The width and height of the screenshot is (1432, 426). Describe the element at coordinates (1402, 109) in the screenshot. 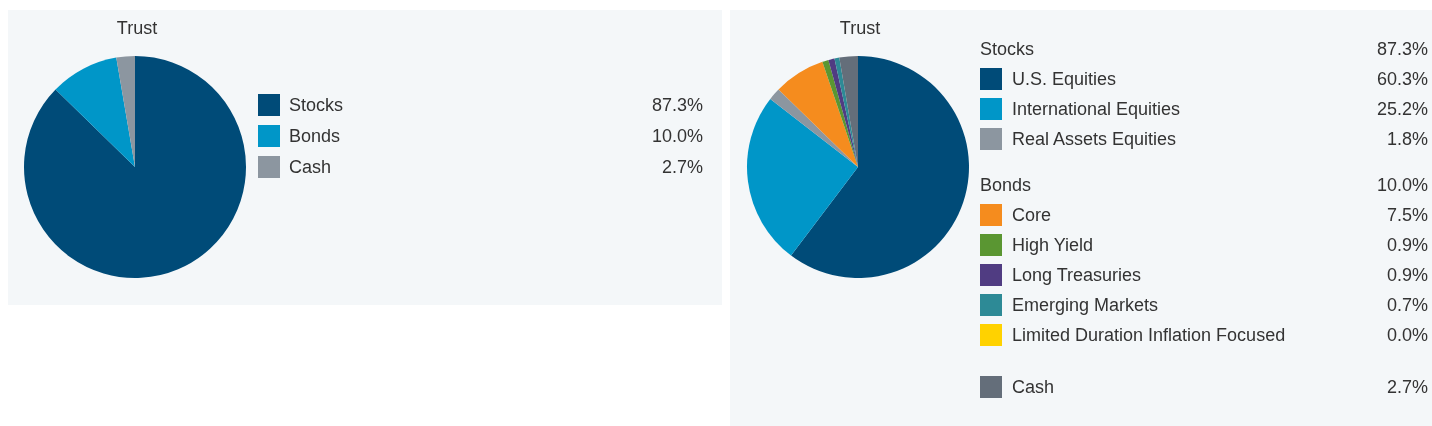

I see `data-label: 25.2%` at that location.